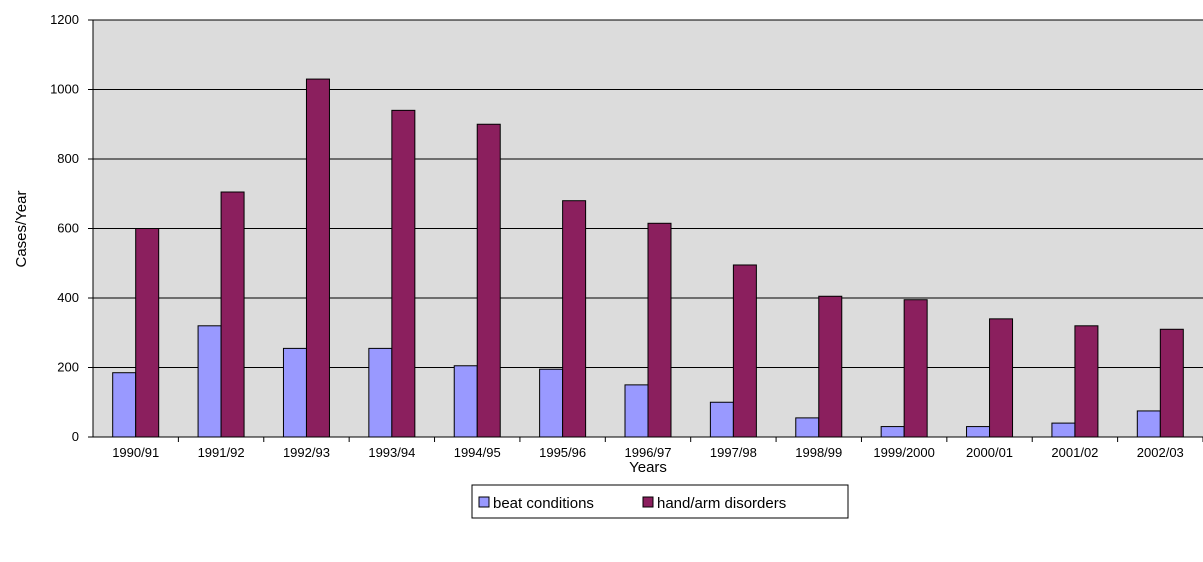 The height and width of the screenshot is (562, 1203). I want to click on y-axis-ticks: 0 200 400 600 800 1000 1200, so click(71, 228).